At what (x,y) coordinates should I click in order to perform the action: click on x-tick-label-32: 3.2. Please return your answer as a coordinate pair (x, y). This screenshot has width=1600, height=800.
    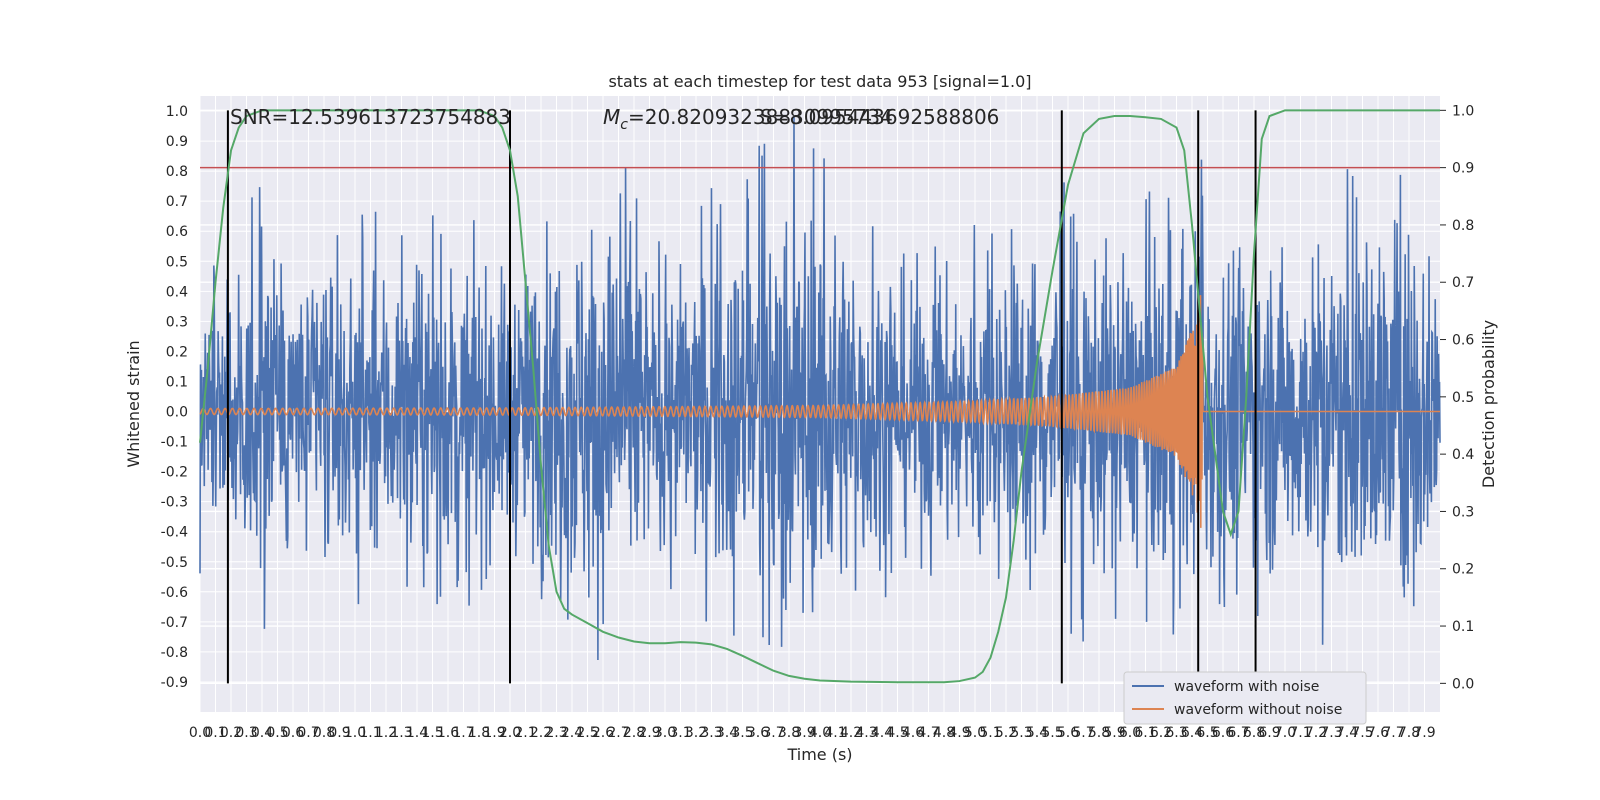
    Looking at the image, I should click on (696, 733).